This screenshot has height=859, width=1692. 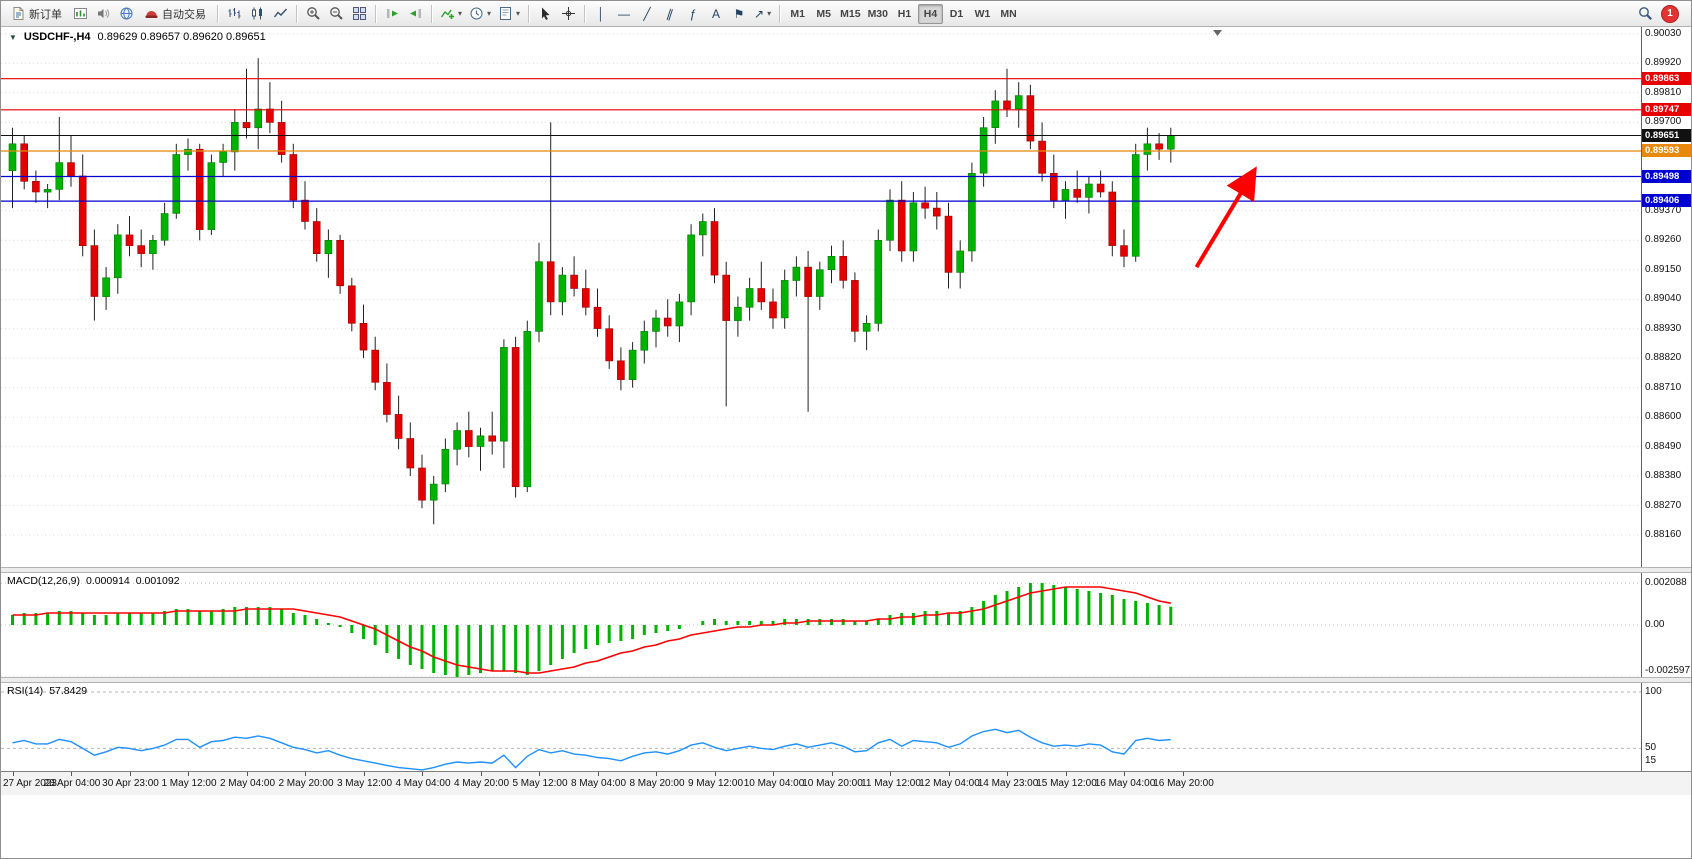 I want to click on time-axis-label: 1 May 12:00, so click(x=189, y=783).